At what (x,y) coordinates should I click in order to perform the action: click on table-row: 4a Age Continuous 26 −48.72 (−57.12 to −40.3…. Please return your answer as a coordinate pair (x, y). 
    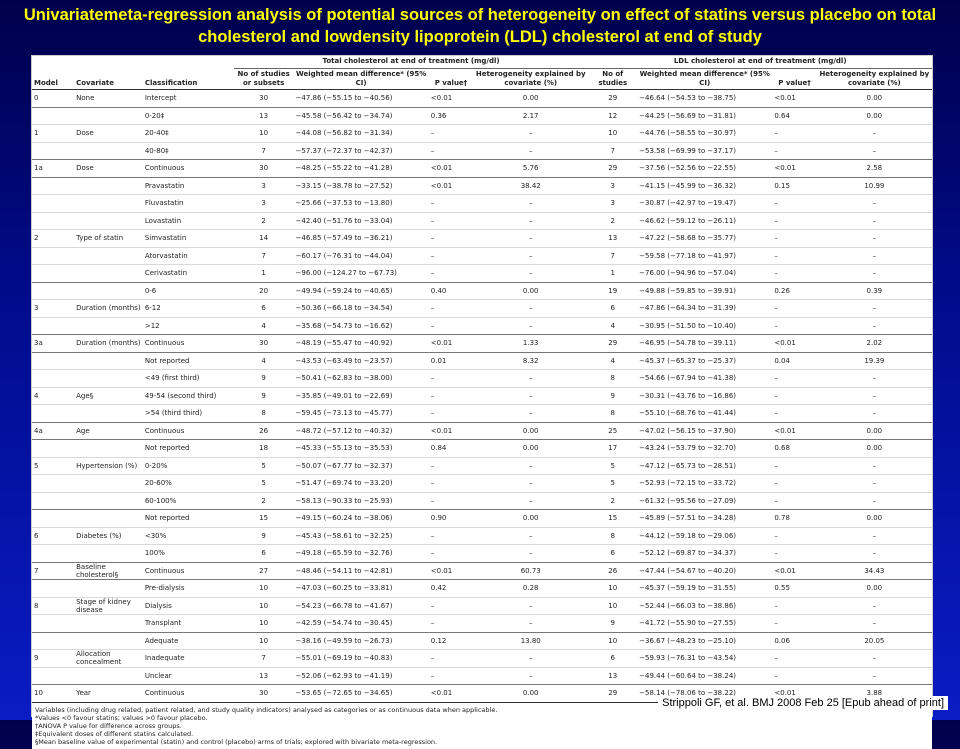
    Looking at the image, I should click on (482, 430).